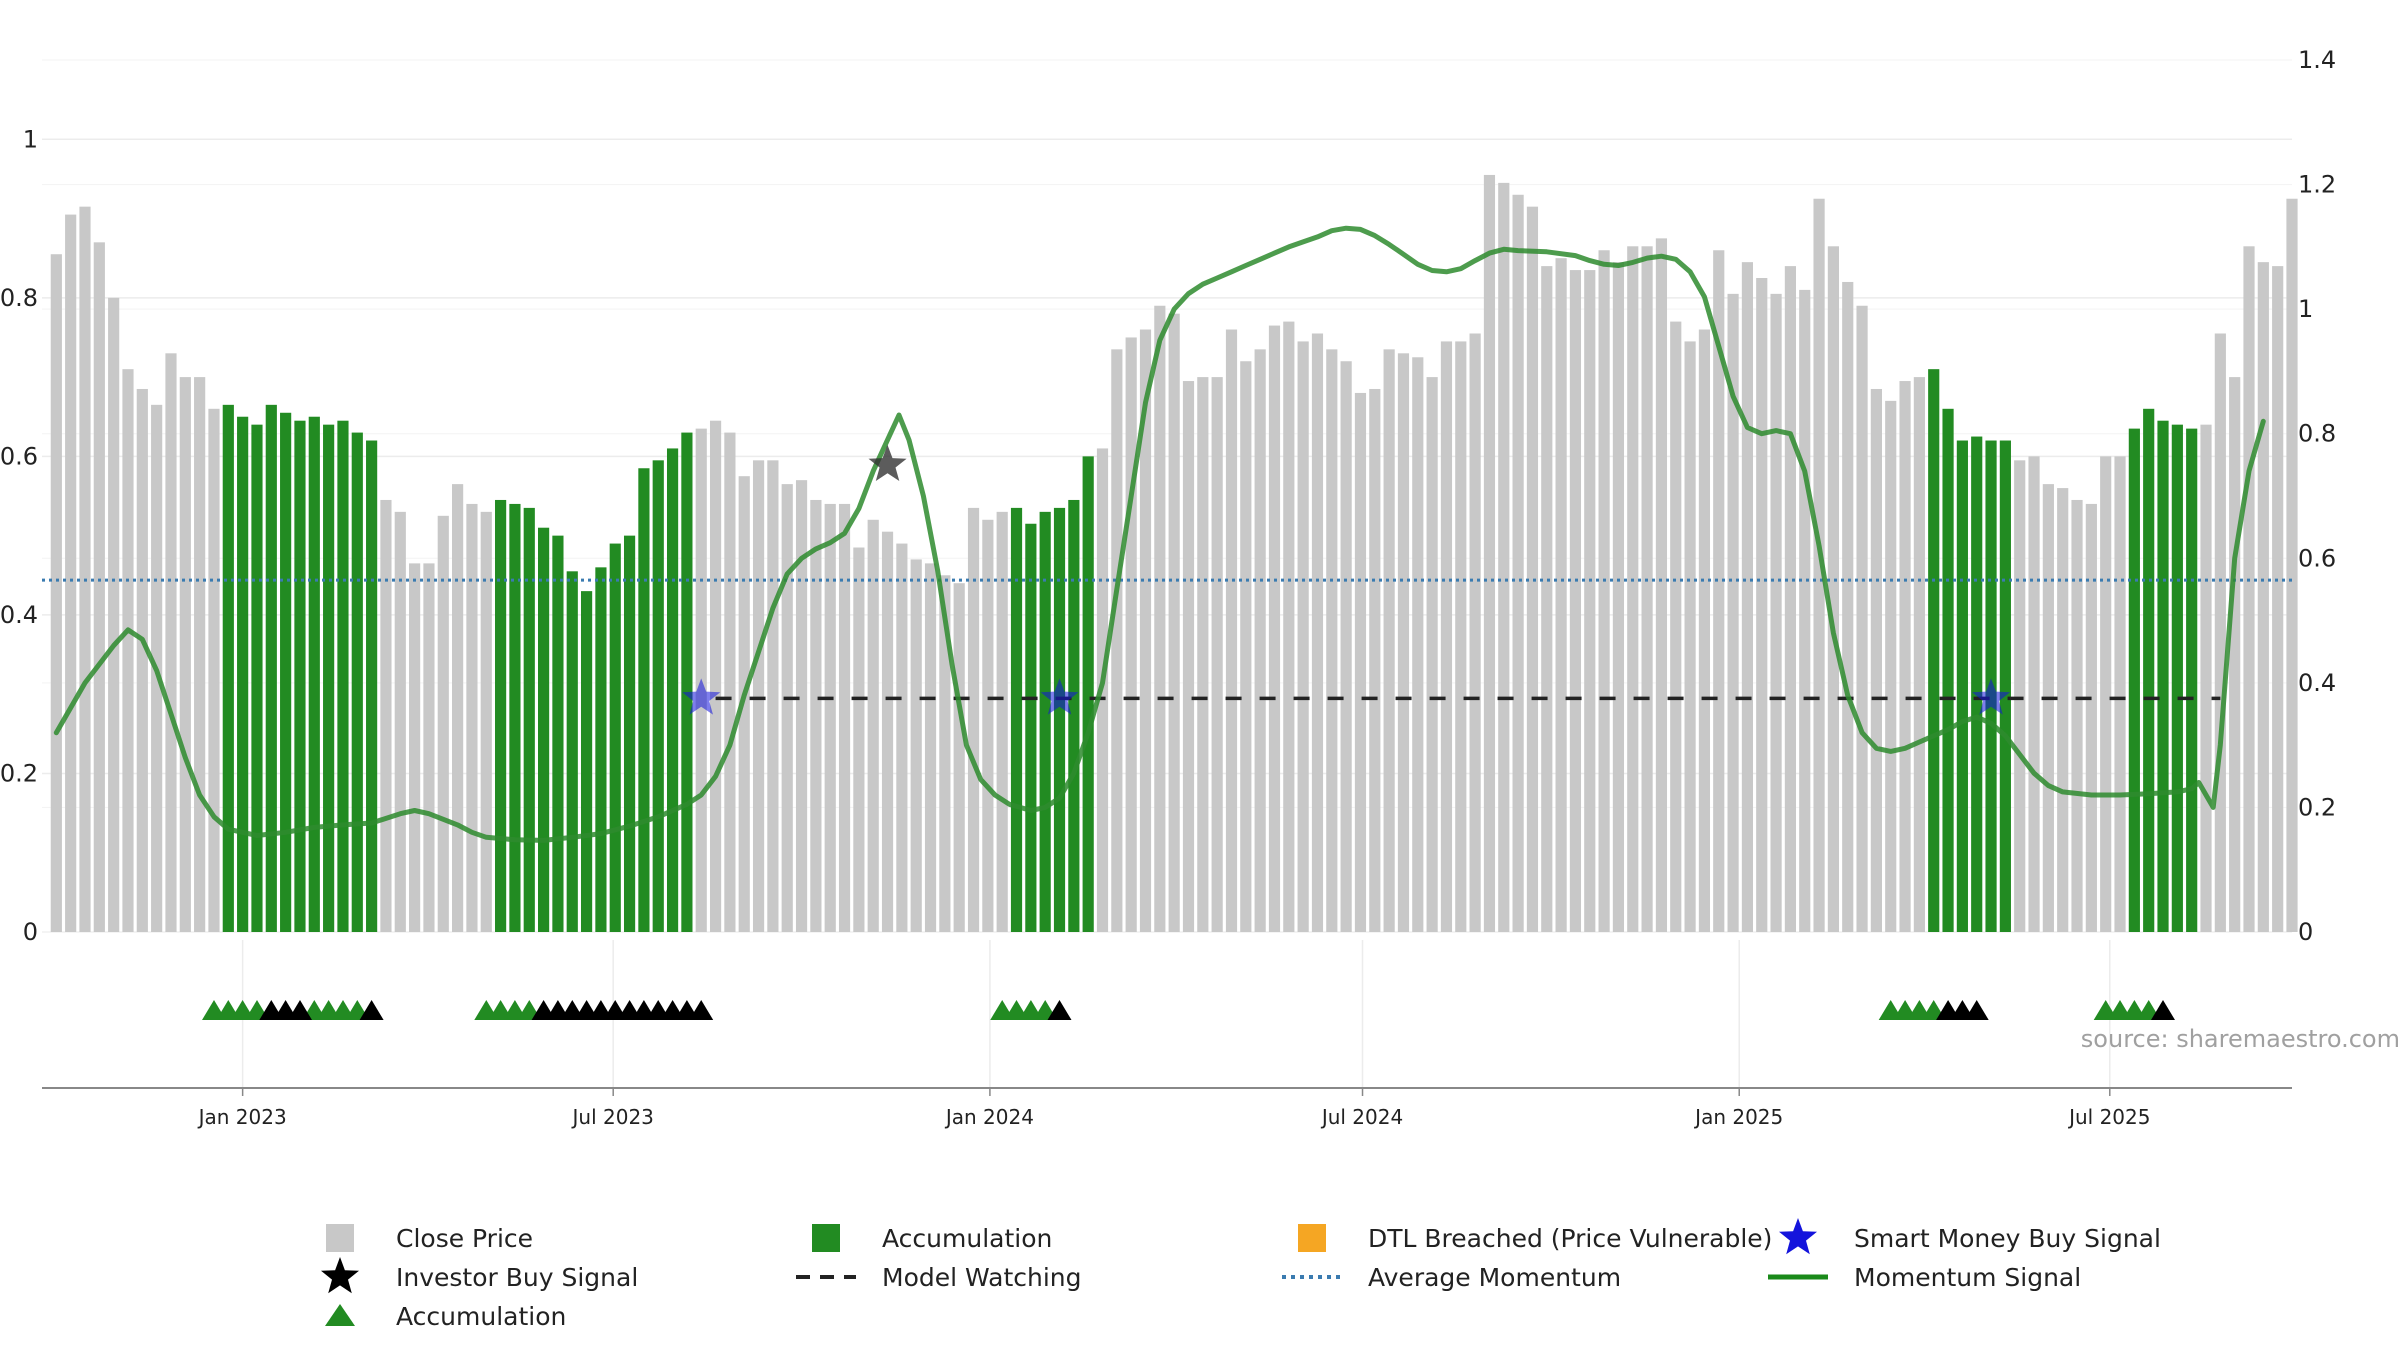 Image resolution: width=2400 pixels, height=1354 pixels. What do you see at coordinates (967, 1238) in the screenshot?
I see `legend-label: Accumulation` at bounding box center [967, 1238].